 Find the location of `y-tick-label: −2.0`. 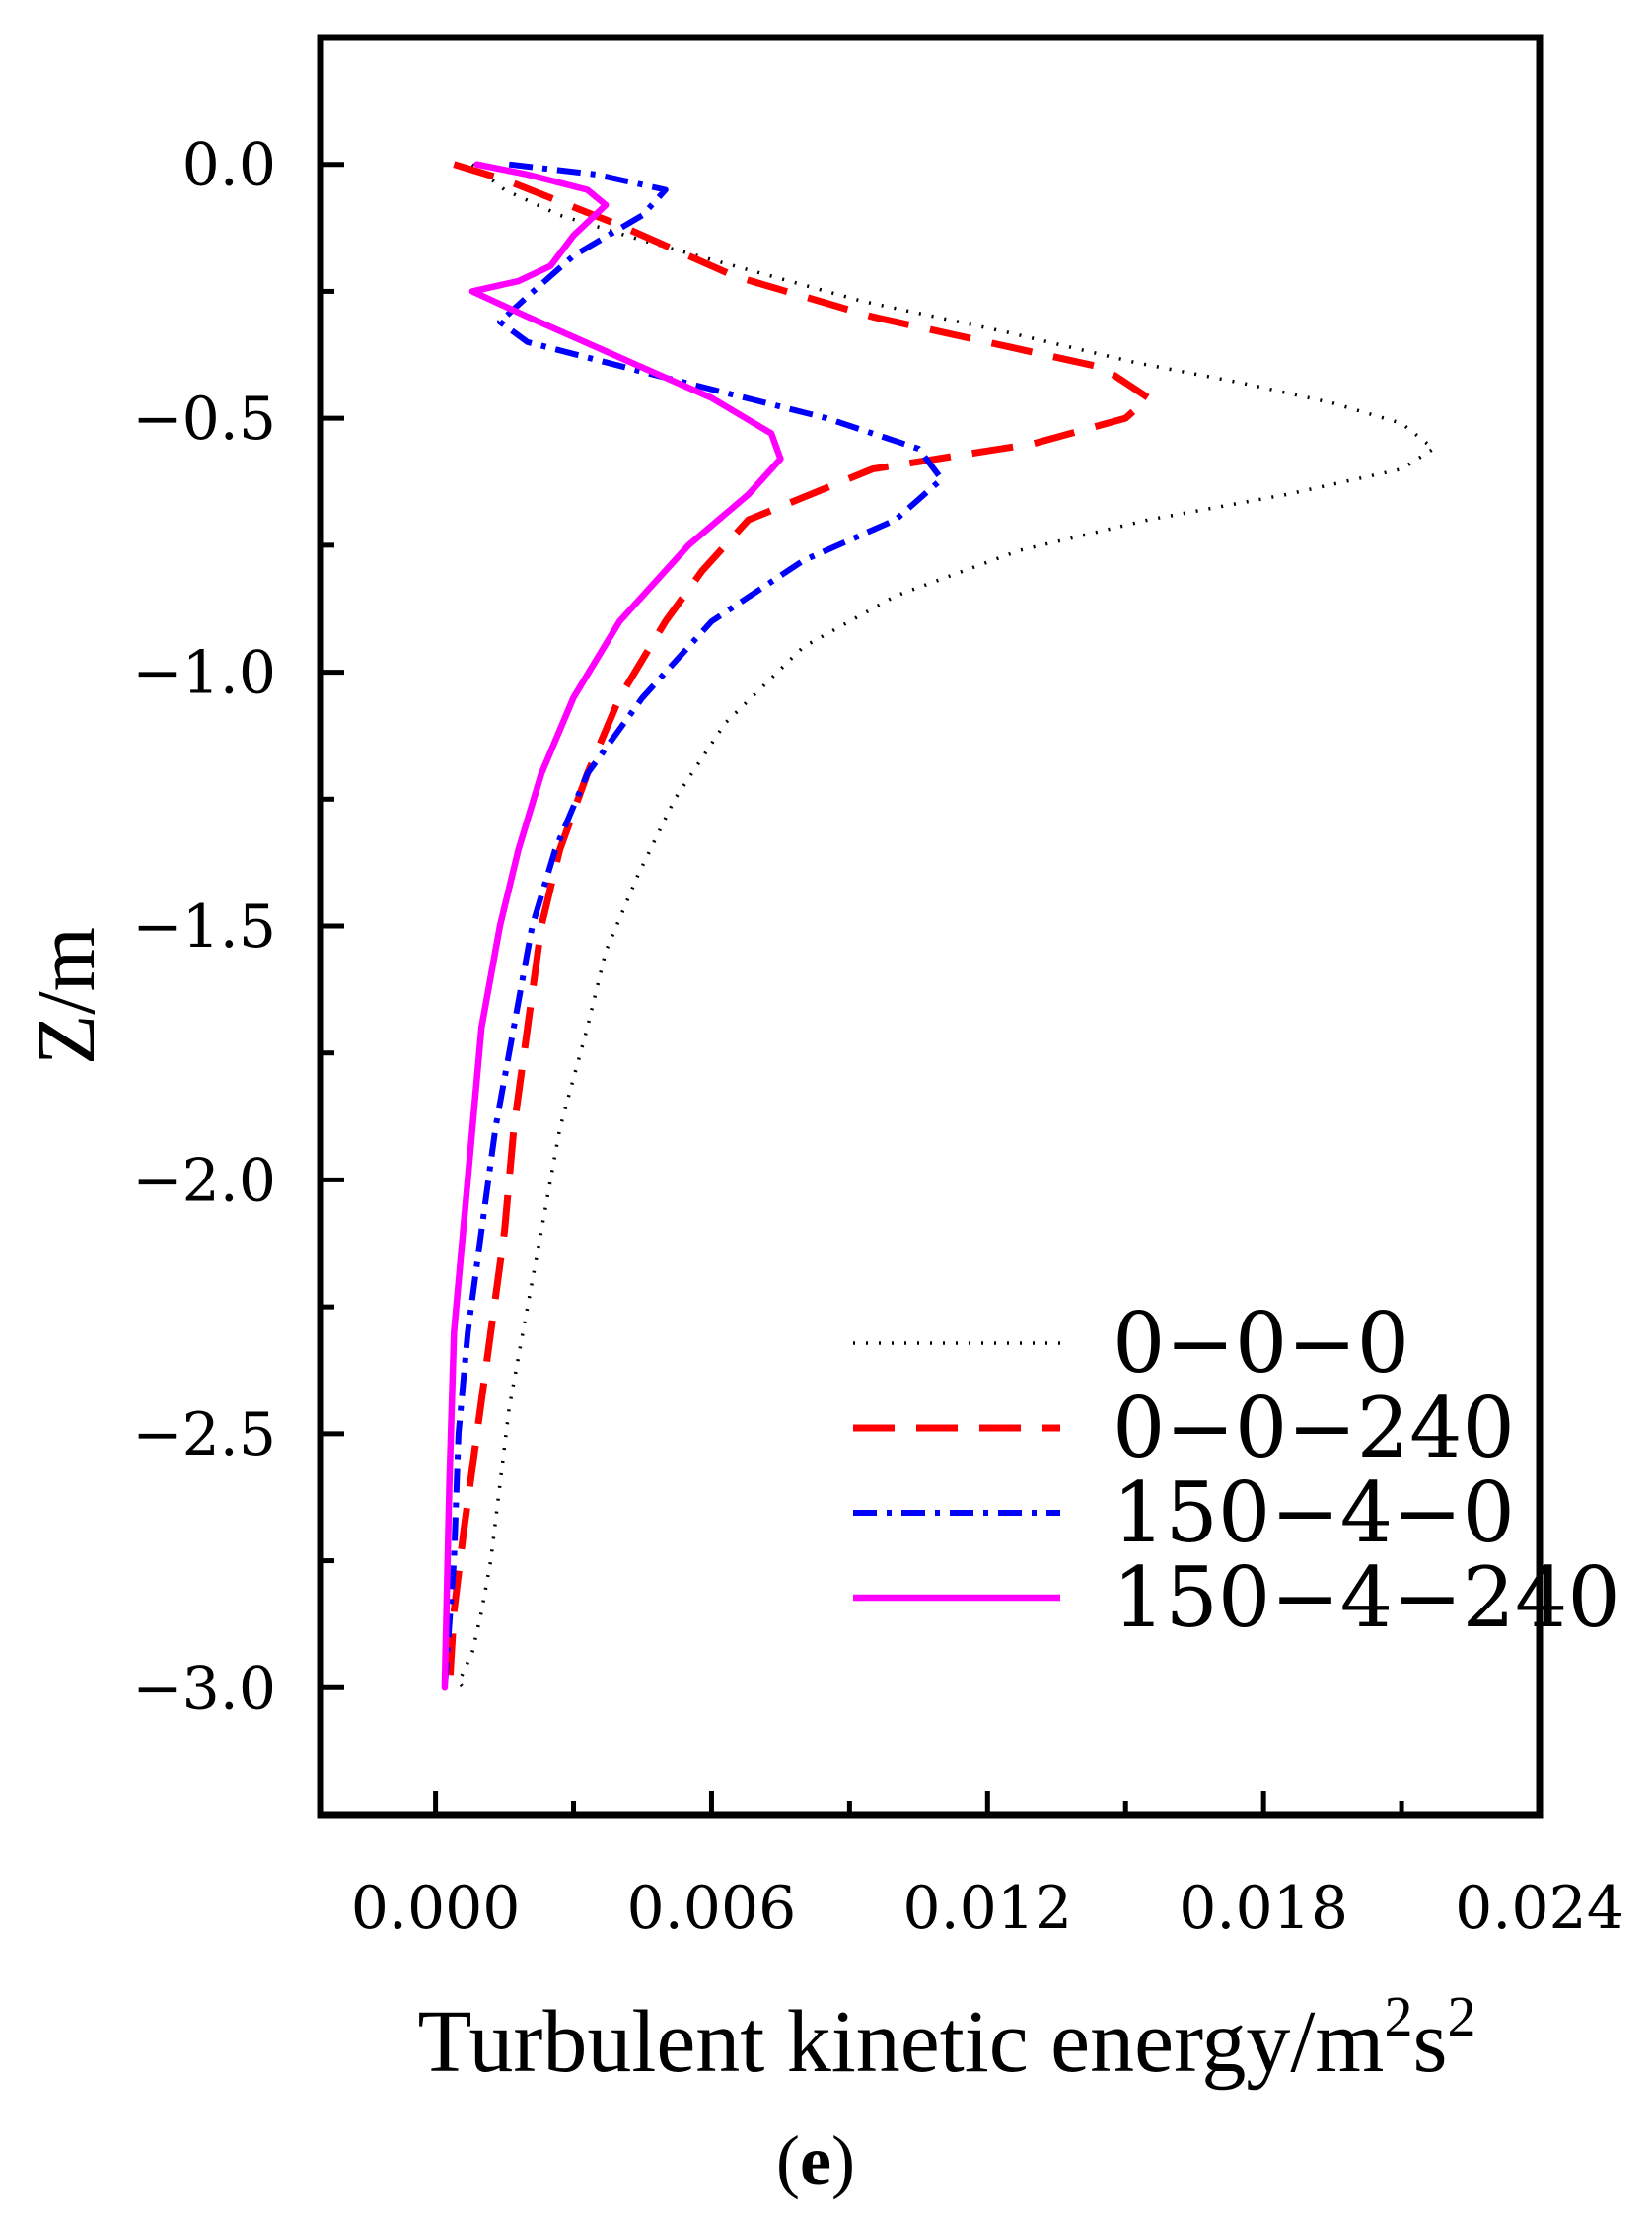

y-tick-label: −2.0 is located at coordinates (204, 1181).